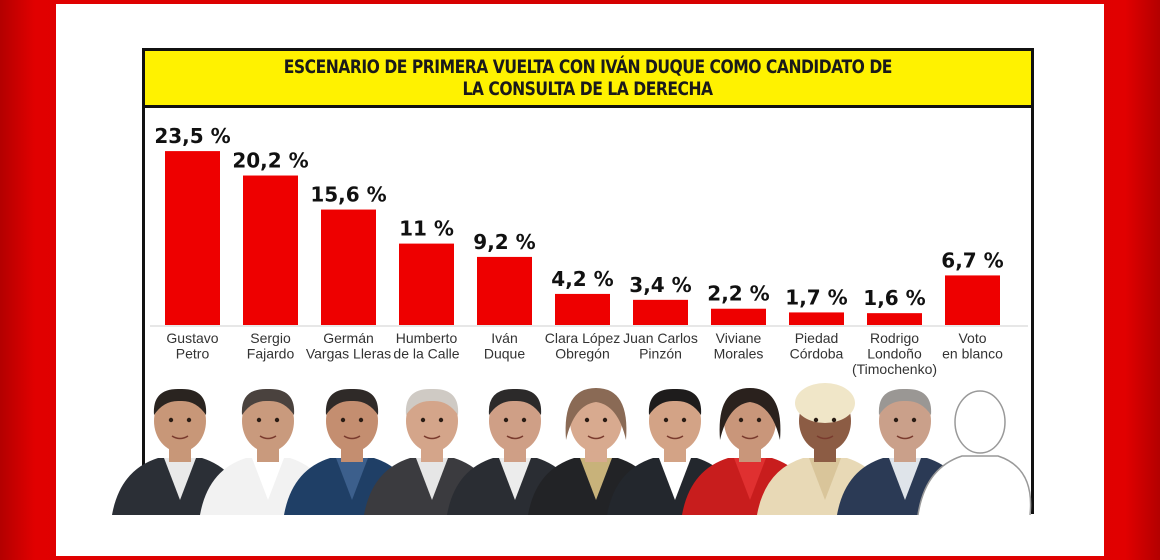 The height and width of the screenshot is (560, 1160). Describe the element at coordinates (894, 338) in the screenshot. I see `category-label-line: Rodrigo` at that location.